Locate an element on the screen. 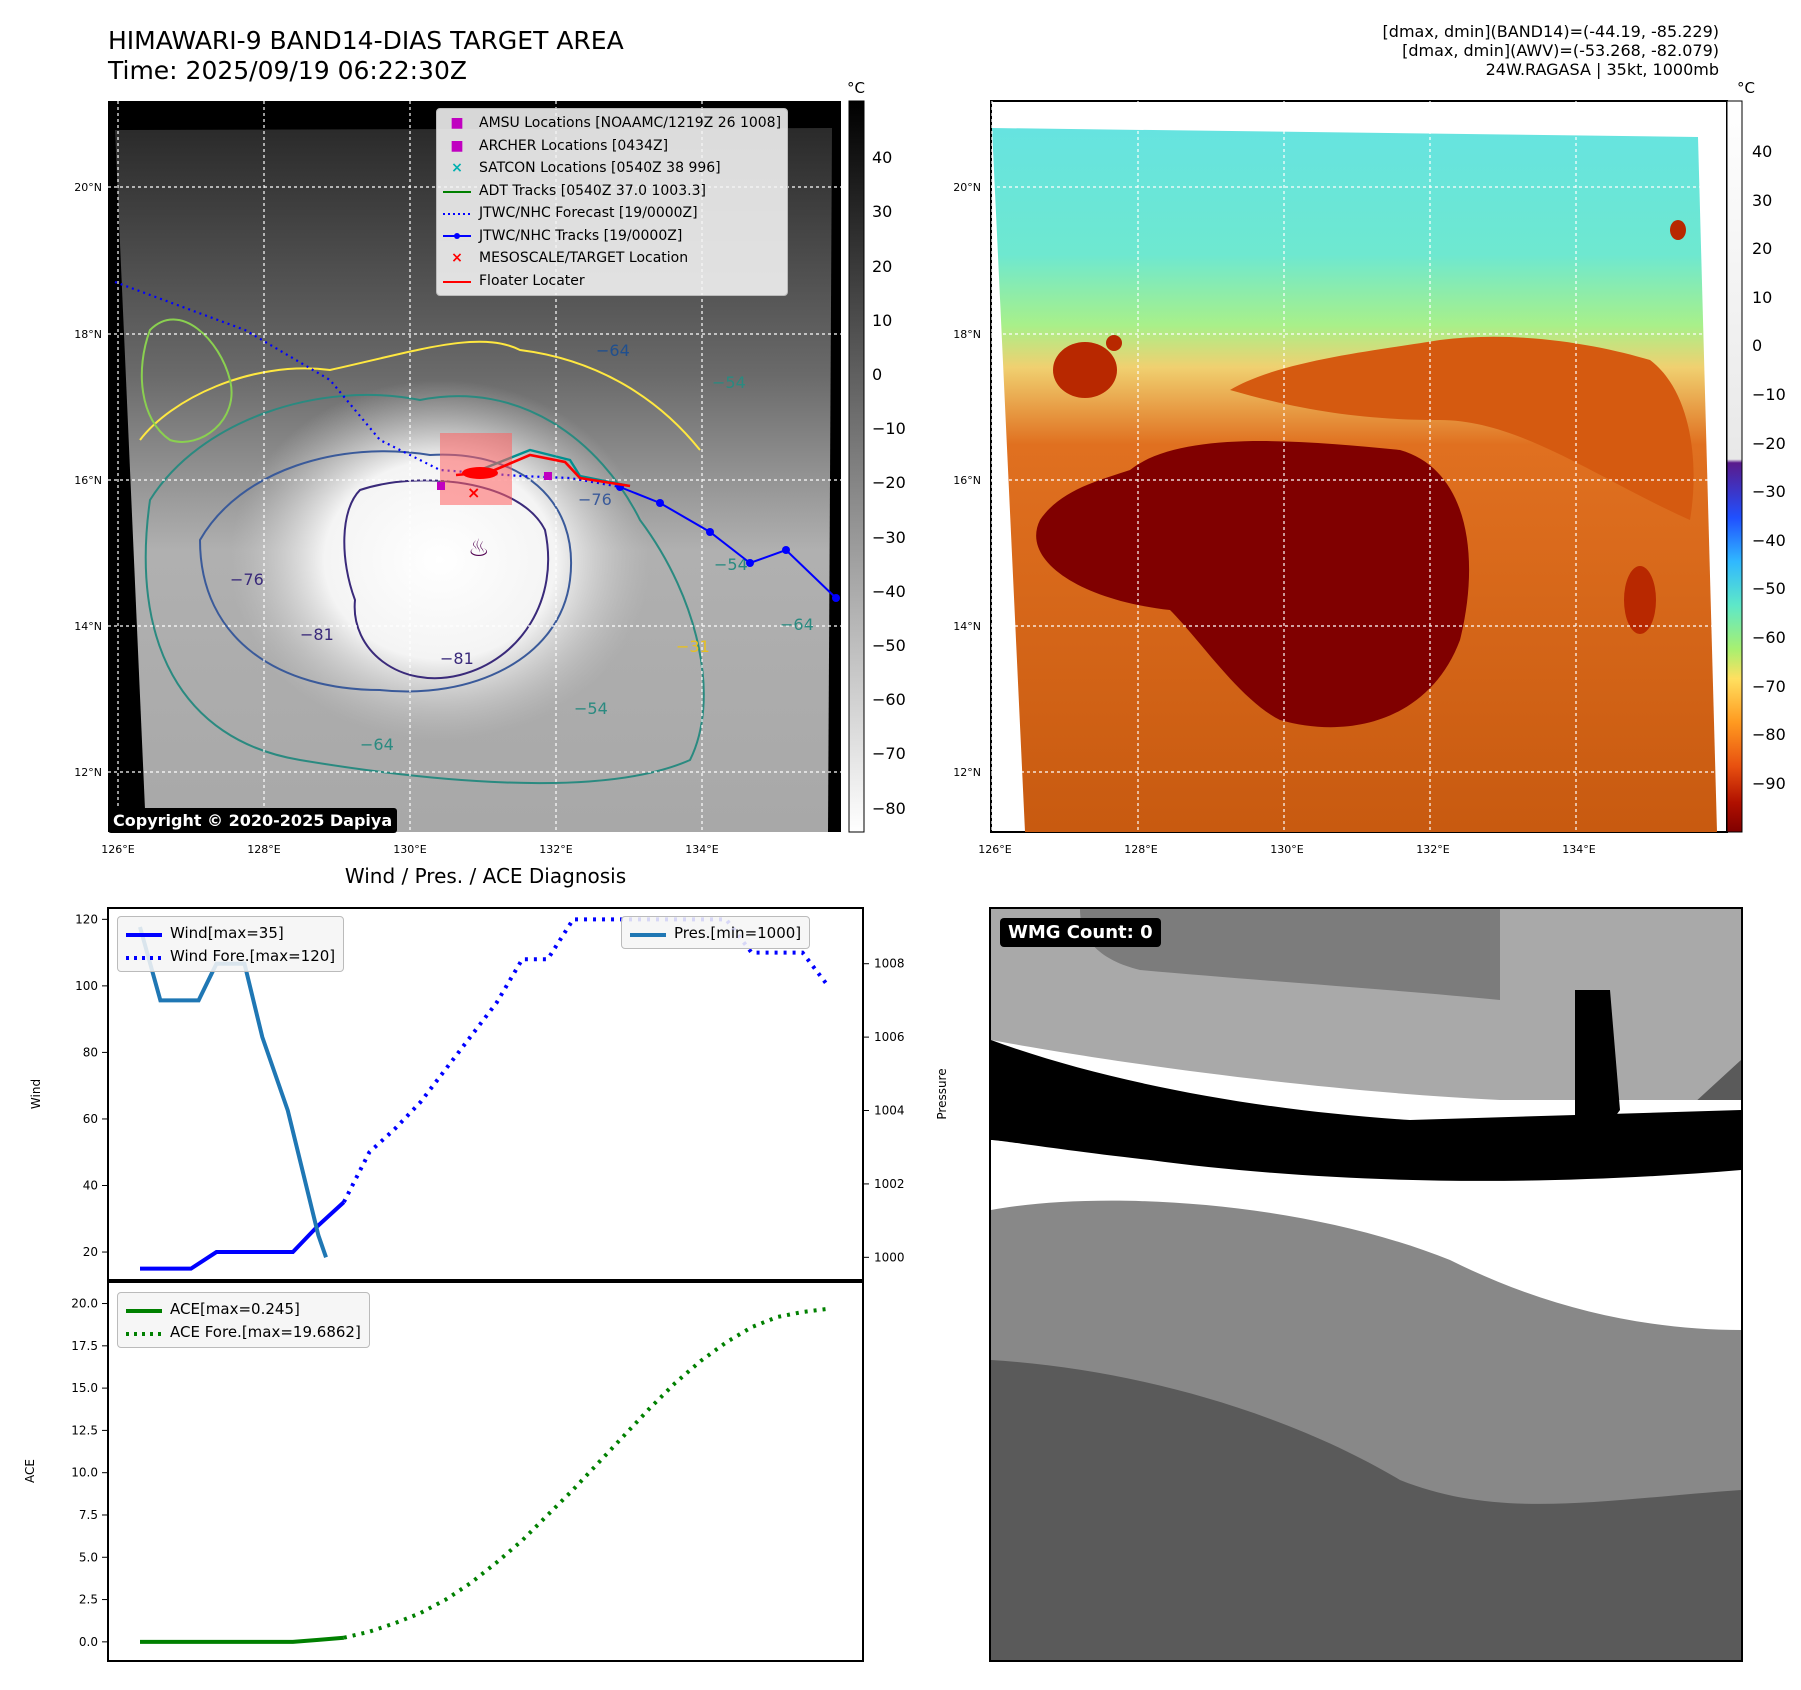 This screenshot has height=1690, width=1801. ace-legend: ACE[max=0.245] ACE Fore.[max=19.6862] is located at coordinates (243, 1320).